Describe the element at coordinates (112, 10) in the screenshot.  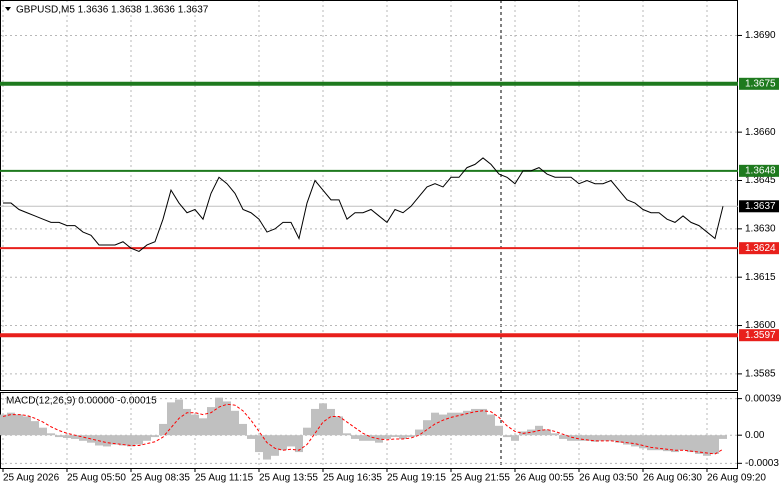
I see `chart-title: GBPUSD,M5 1.3636 1.3638 1.3636 1.3637` at that location.